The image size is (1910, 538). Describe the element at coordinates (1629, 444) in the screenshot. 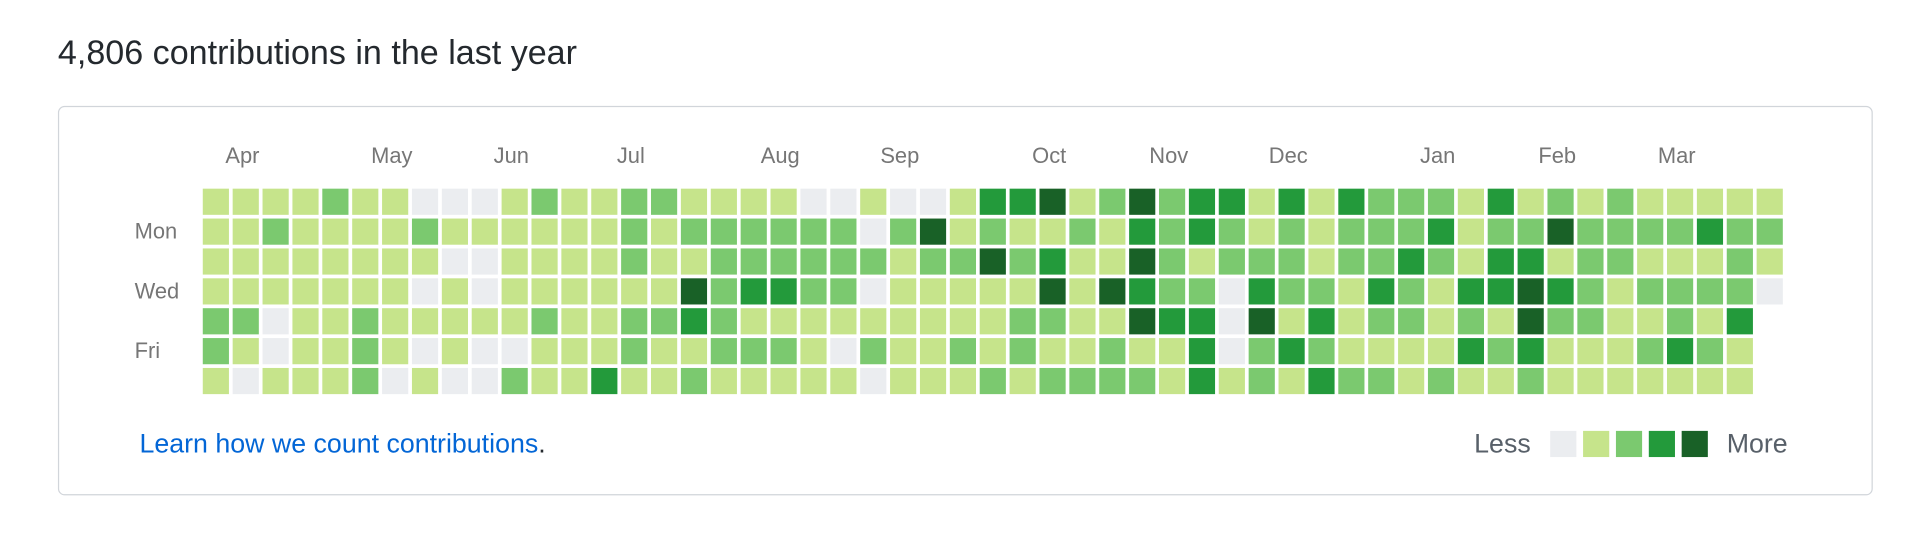

I see `legend-swatch` at that location.